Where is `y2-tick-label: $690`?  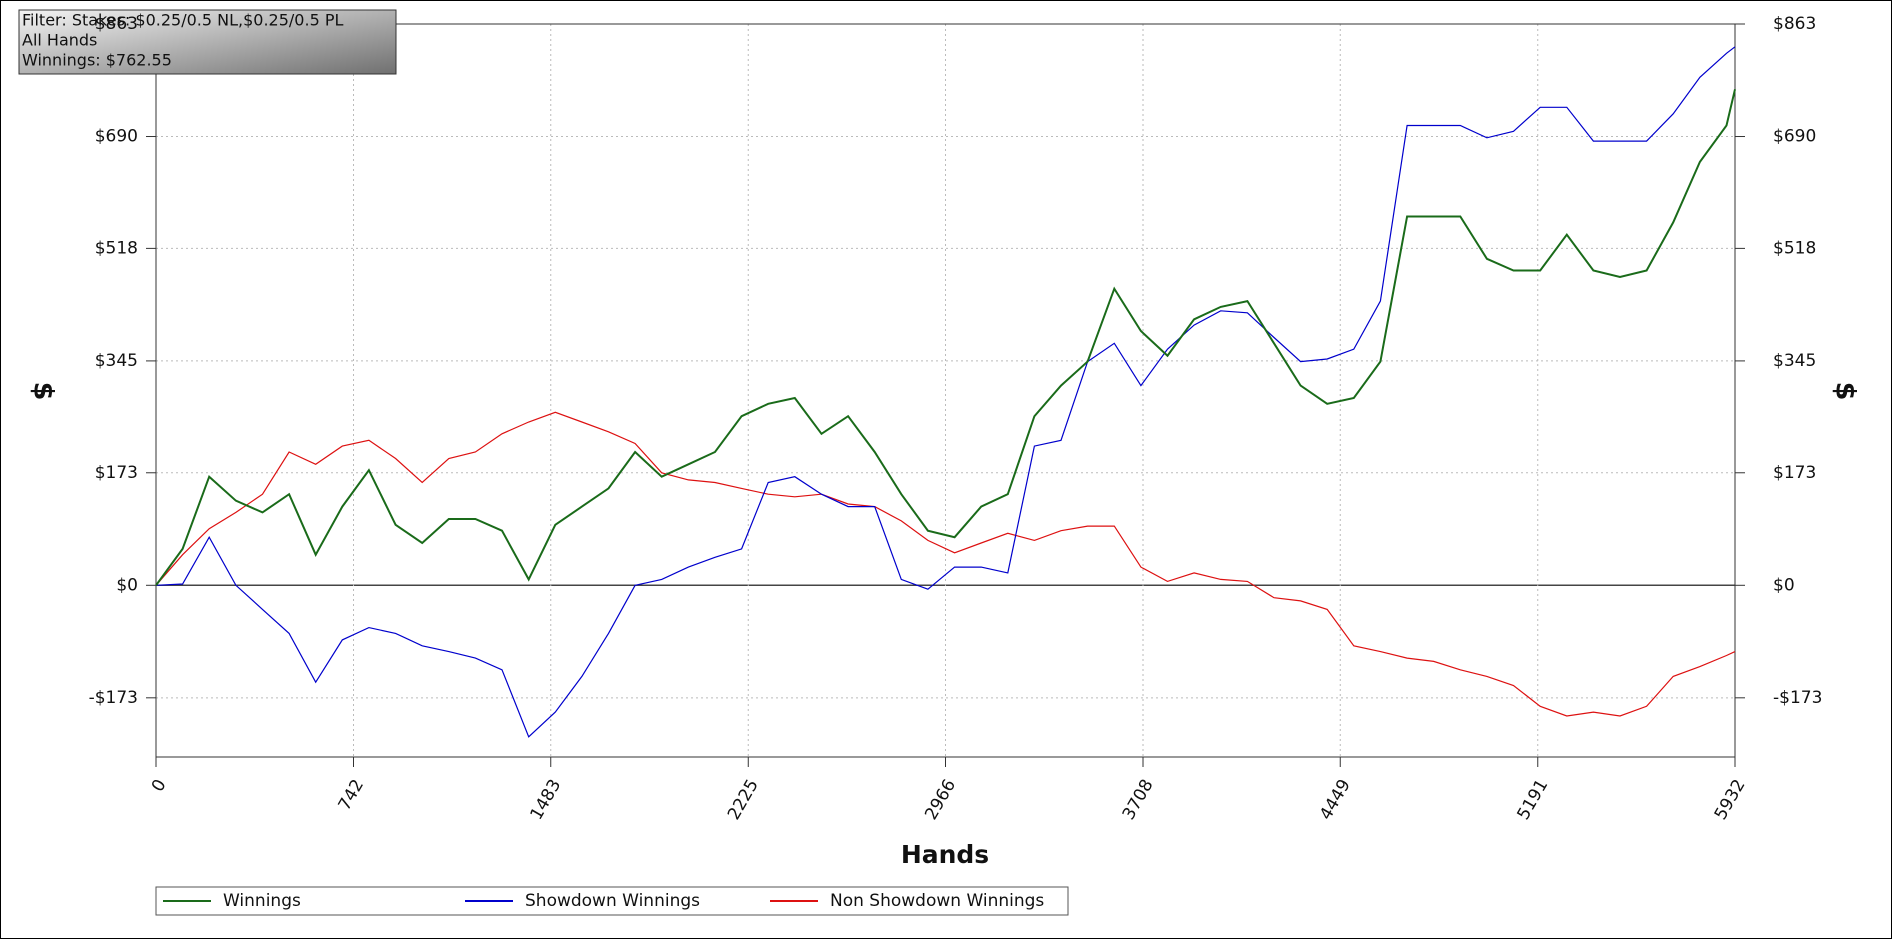
y2-tick-label: $690 is located at coordinates (1794, 137).